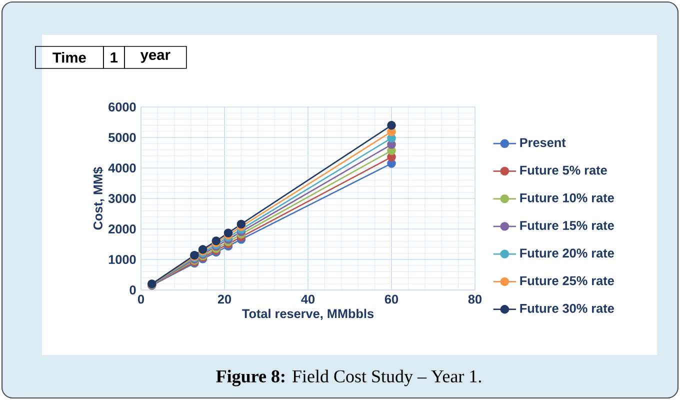  I want to click on y-tick-label: 6000, so click(122, 107).